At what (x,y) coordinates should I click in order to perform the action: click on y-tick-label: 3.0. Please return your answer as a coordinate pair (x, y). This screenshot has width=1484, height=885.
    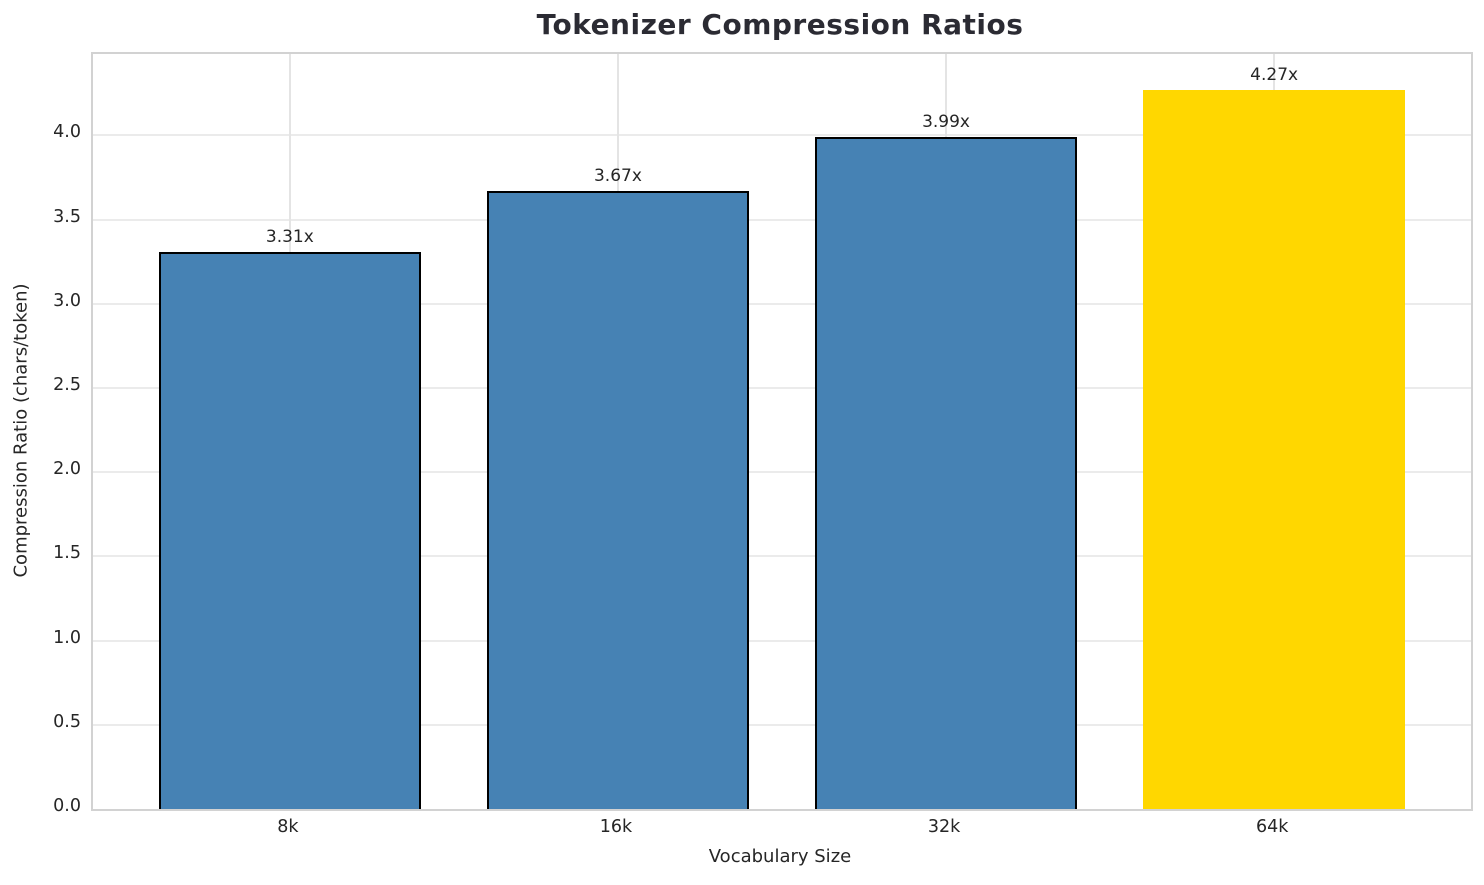
    Looking at the image, I should click on (67, 300).